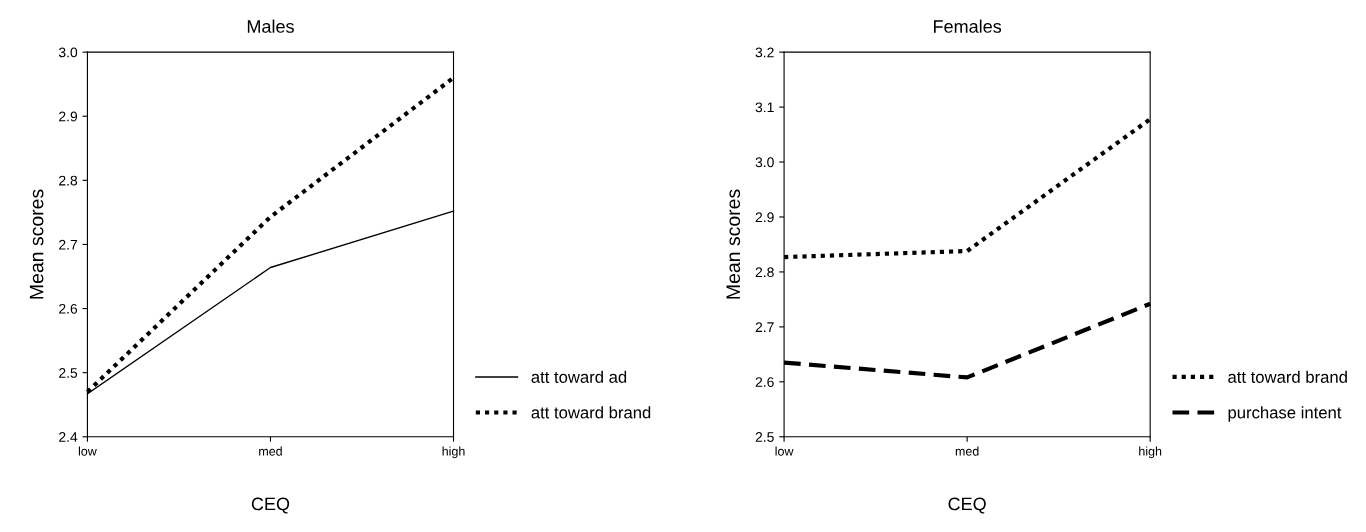  What do you see at coordinates (1285, 414) in the screenshot?
I see `legend-label: purchase intent` at bounding box center [1285, 414].